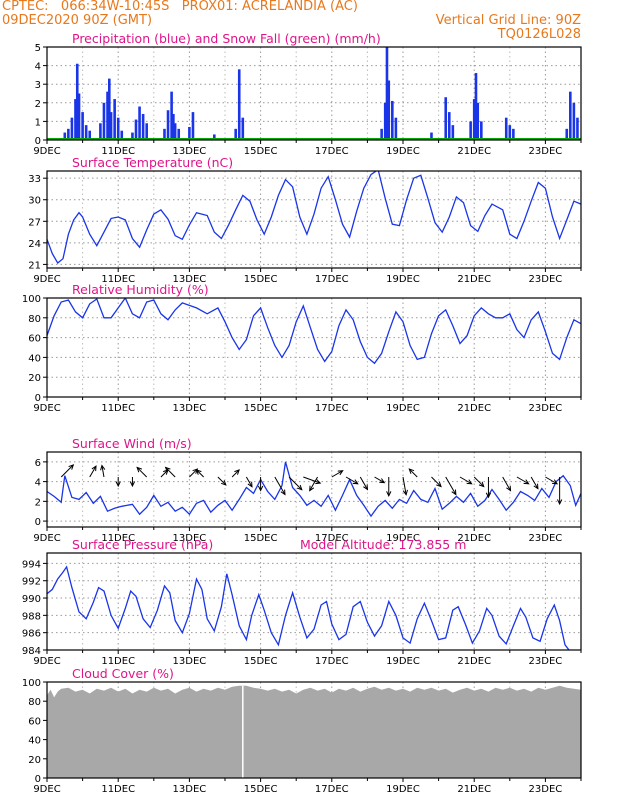 This screenshot has width=618, height=800. Describe the element at coordinates (190, 279) in the screenshot. I see `xtick-label-1-2: 13DEC` at that location.